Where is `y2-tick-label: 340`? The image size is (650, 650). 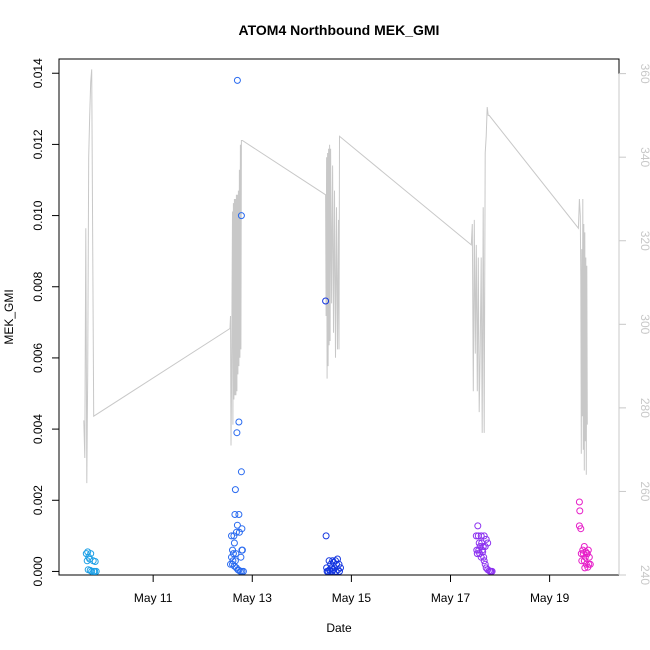
y2-tick-label: 340 is located at coordinates (644, 157).